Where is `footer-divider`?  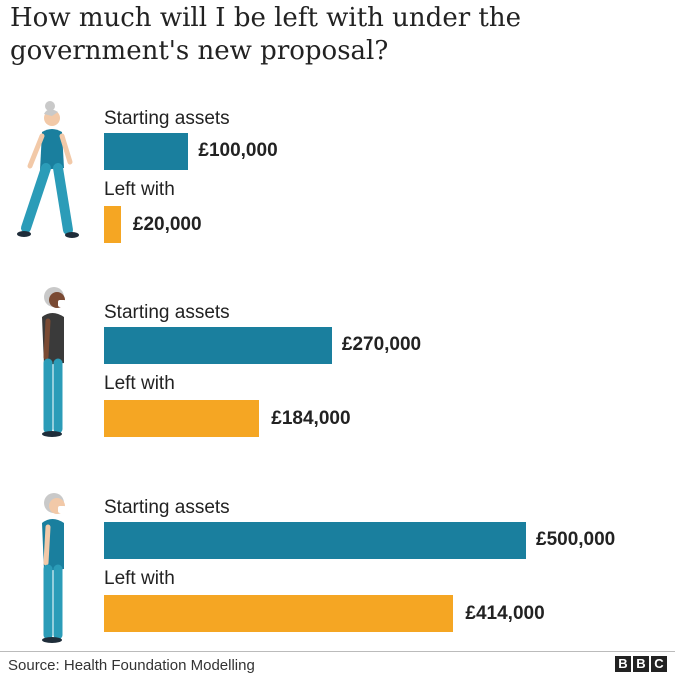 footer-divider is located at coordinates (337, 651).